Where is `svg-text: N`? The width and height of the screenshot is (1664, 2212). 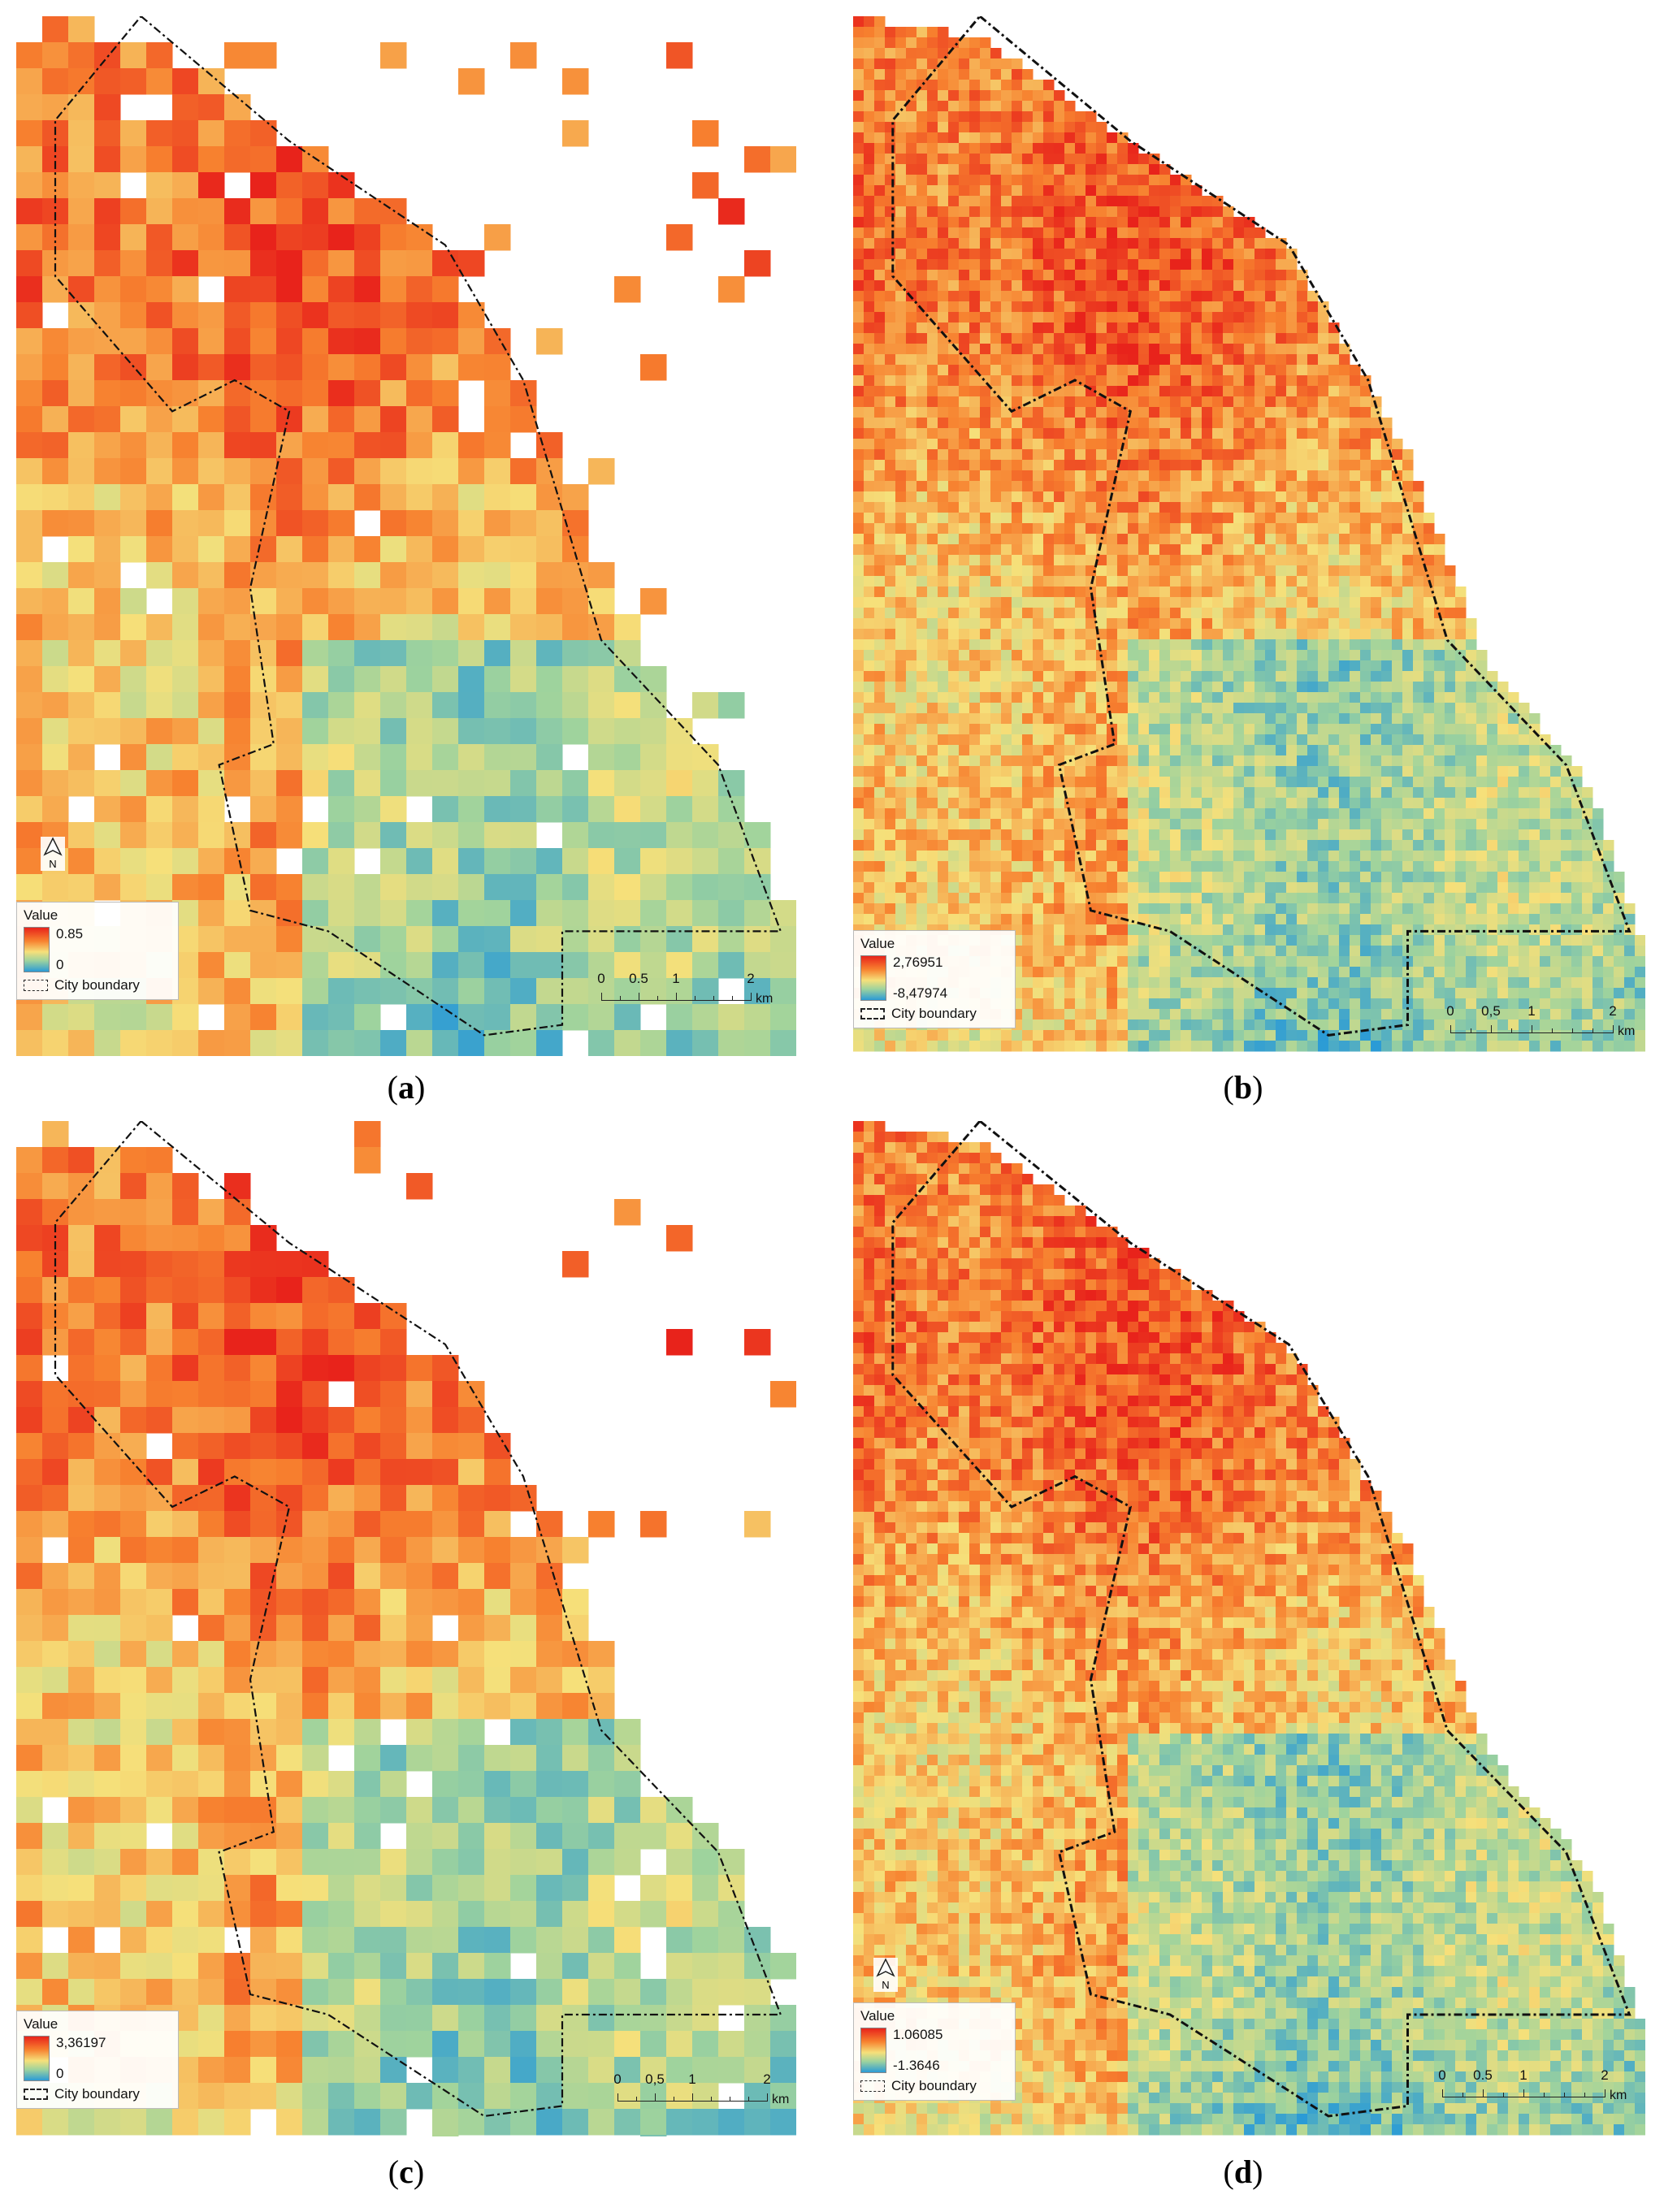 svg-text: N is located at coordinates (52, 864).